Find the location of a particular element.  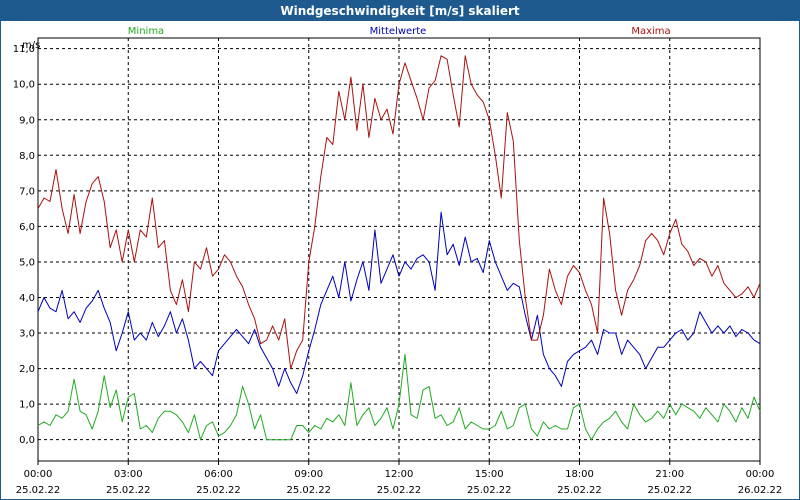

x-tick-time: 12:00 is located at coordinates (399, 474).